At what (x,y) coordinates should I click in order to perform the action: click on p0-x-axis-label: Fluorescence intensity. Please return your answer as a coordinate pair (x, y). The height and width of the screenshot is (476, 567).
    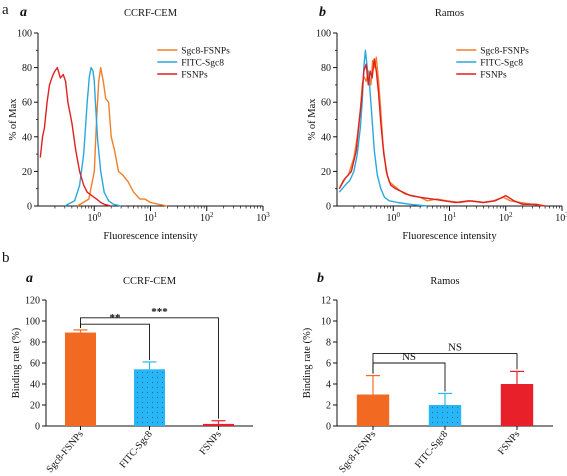
    Looking at the image, I should click on (150, 236).